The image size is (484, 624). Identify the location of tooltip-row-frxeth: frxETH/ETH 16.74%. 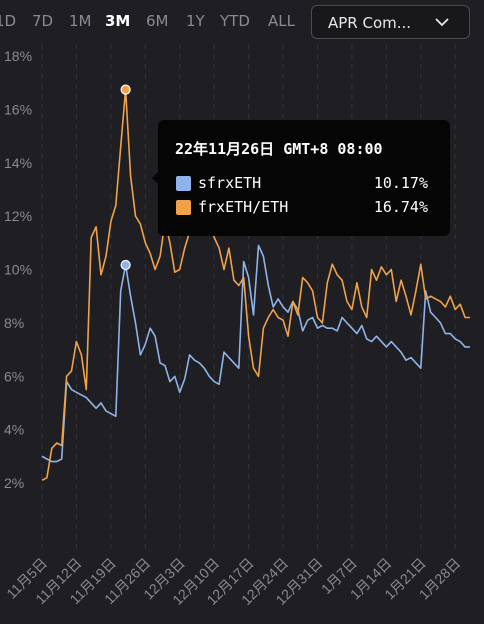
(307, 208).